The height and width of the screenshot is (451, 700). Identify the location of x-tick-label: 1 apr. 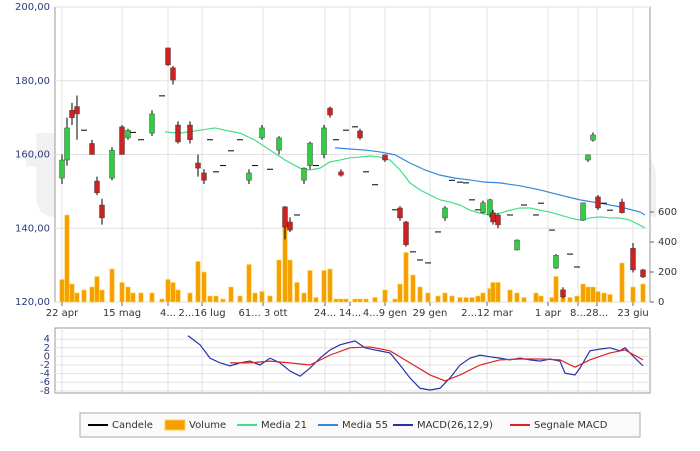
(548, 313).